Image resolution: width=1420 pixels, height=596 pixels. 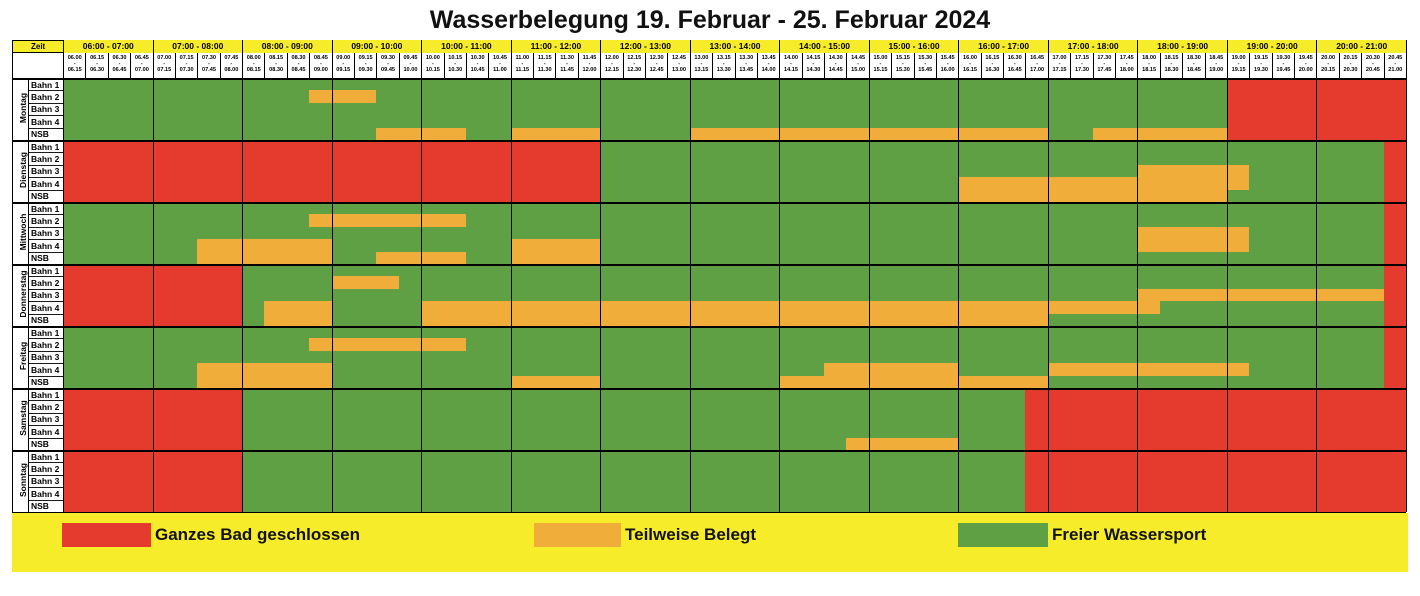 I want to click on slot-header: 07.15-07.30, so click(x=185, y=65).